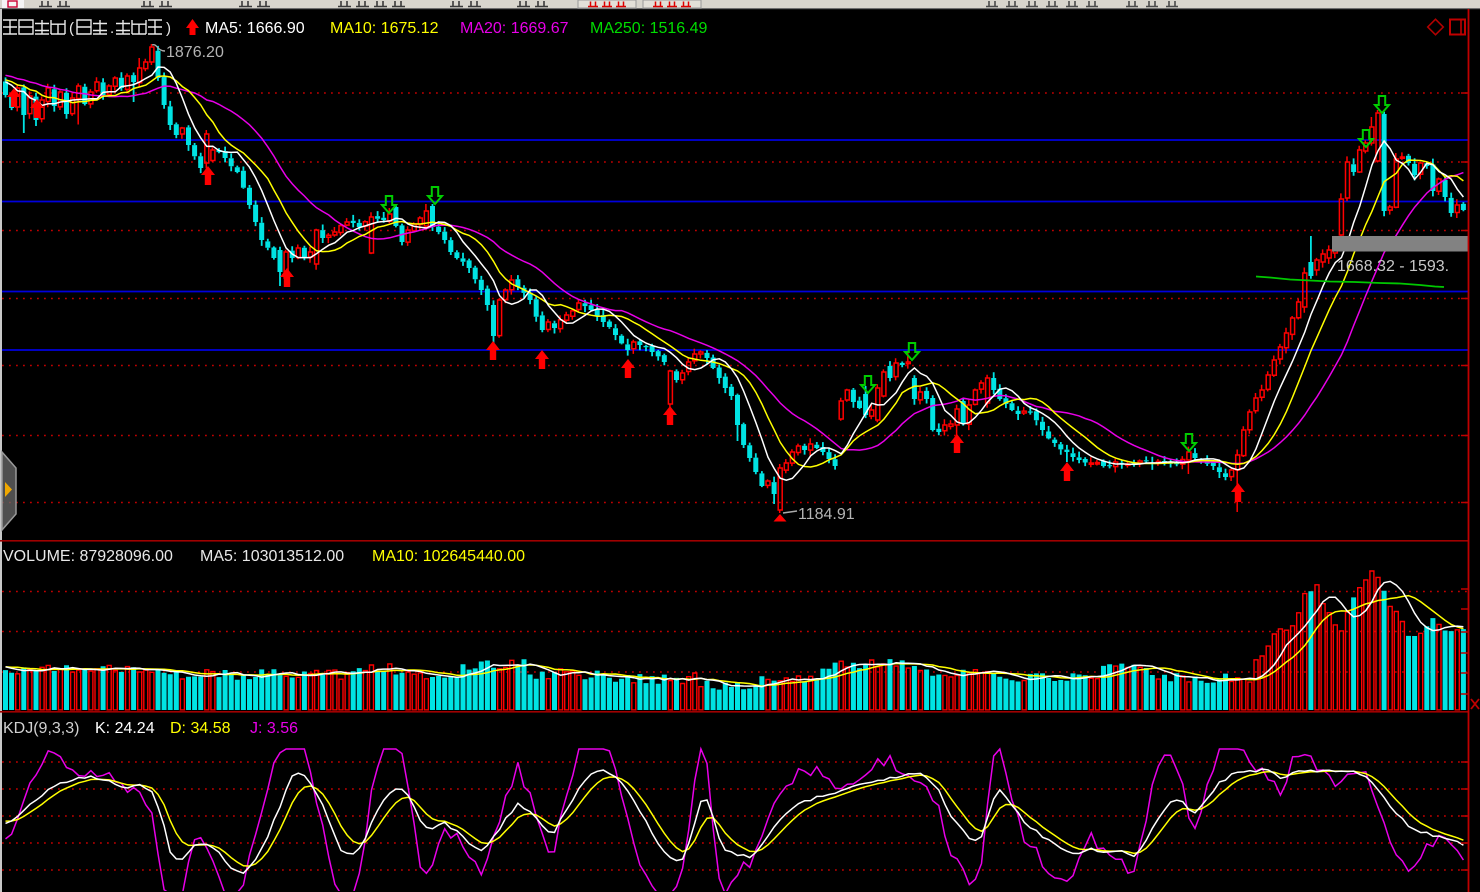 The width and height of the screenshot is (1480, 892). I want to click on svg-text: MA10: 1675.12, so click(384, 28).